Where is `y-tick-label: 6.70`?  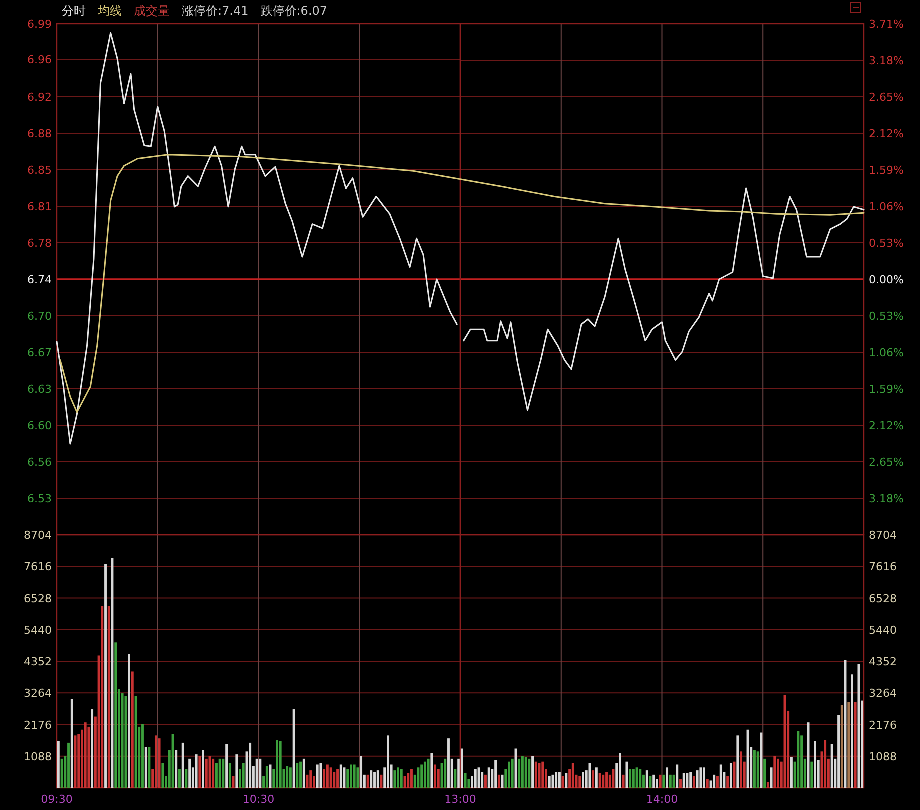 y-tick-label: 6.70 is located at coordinates (40, 316).